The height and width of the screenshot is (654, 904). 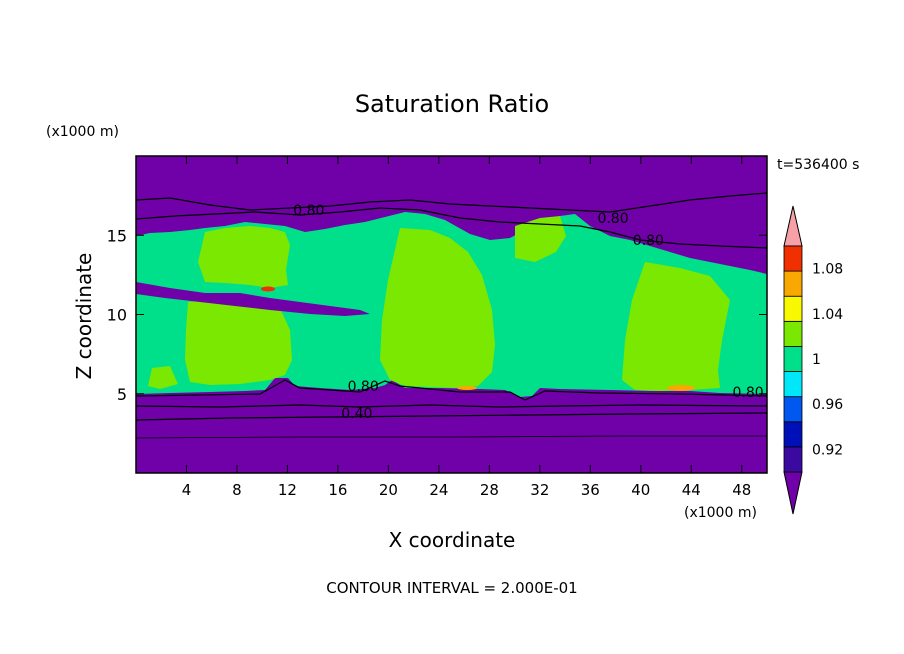 I want to click on x-axis-label: X coordinate, so click(x=452, y=540).